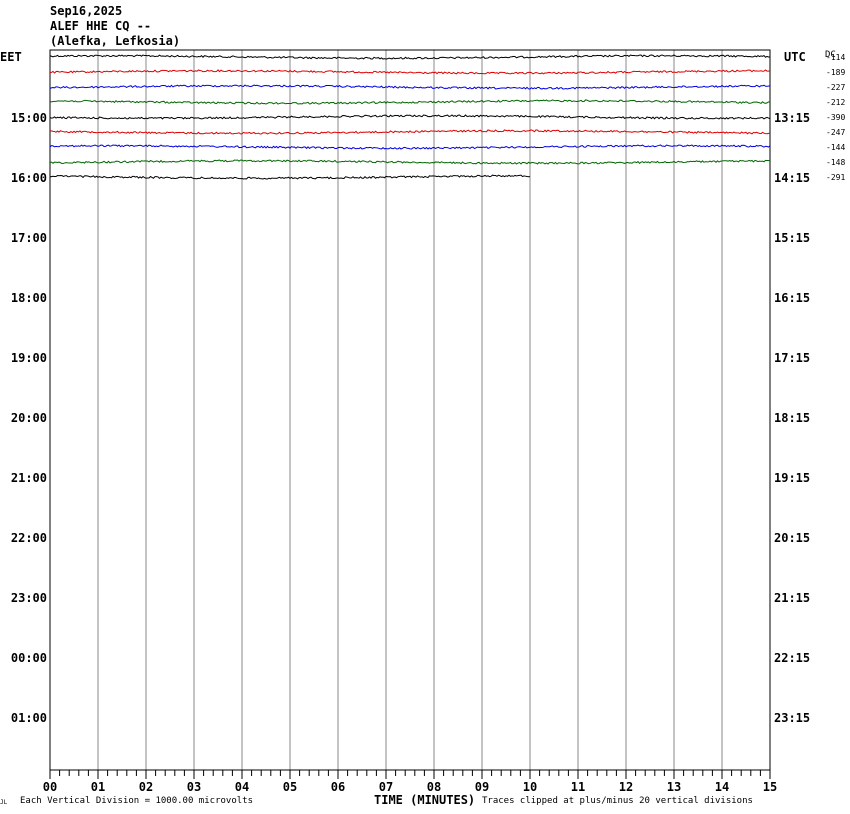  Describe the element at coordinates (835, 162) in the screenshot. I see `dc-offset-value: -148` at that location.